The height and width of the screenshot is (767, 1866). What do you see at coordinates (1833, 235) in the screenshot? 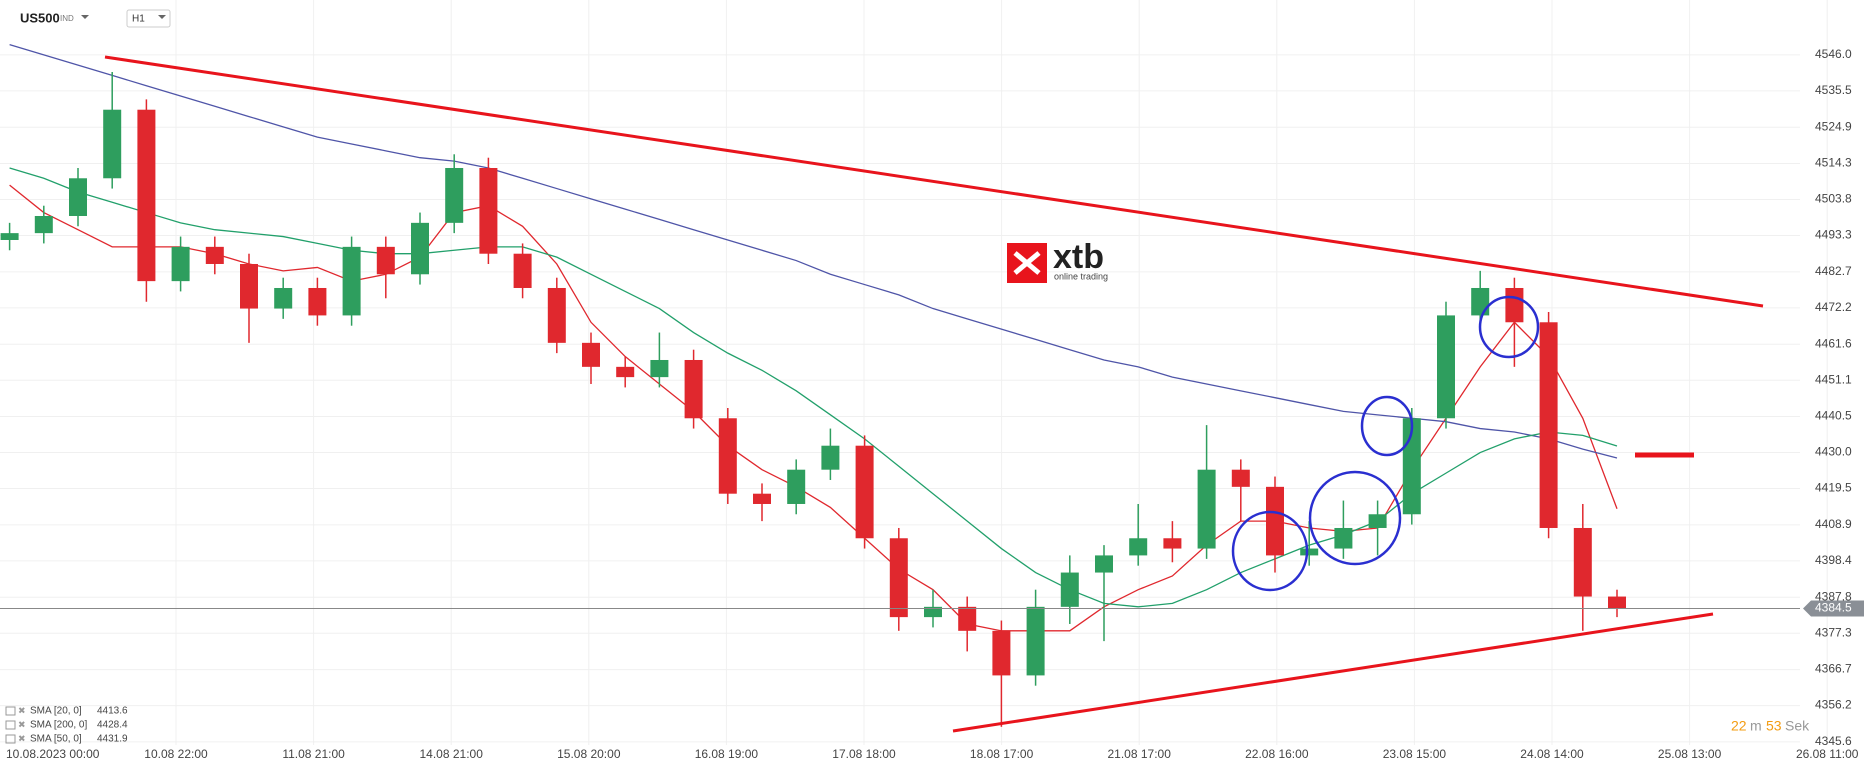
I see `y-tick-label: 4493.3` at bounding box center [1833, 235].